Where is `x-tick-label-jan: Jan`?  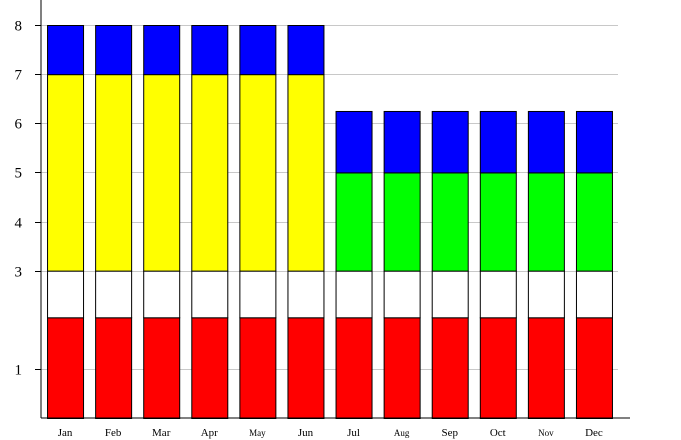
x-tick-label-jan: Jan is located at coordinates (65, 433).